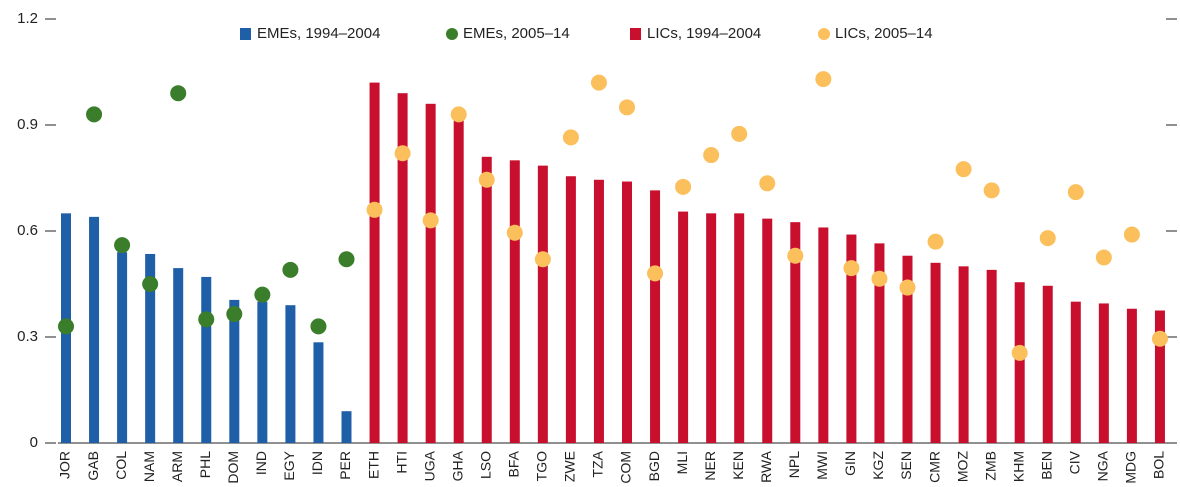  What do you see at coordinates (233, 467) in the screenshot?
I see `x-tick-label: DOM` at bounding box center [233, 467].